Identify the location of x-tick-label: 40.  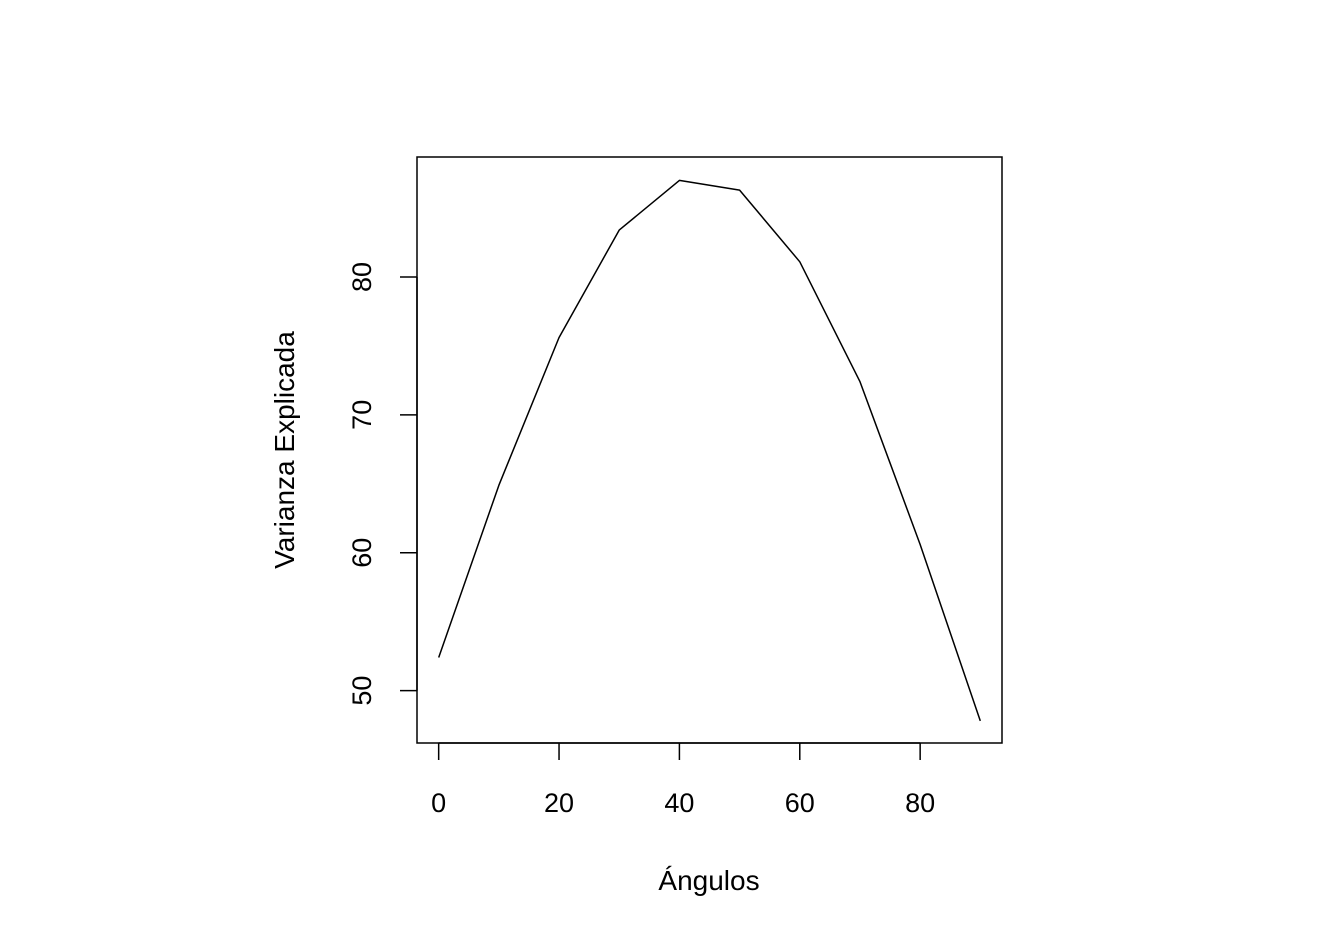
(679, 803).